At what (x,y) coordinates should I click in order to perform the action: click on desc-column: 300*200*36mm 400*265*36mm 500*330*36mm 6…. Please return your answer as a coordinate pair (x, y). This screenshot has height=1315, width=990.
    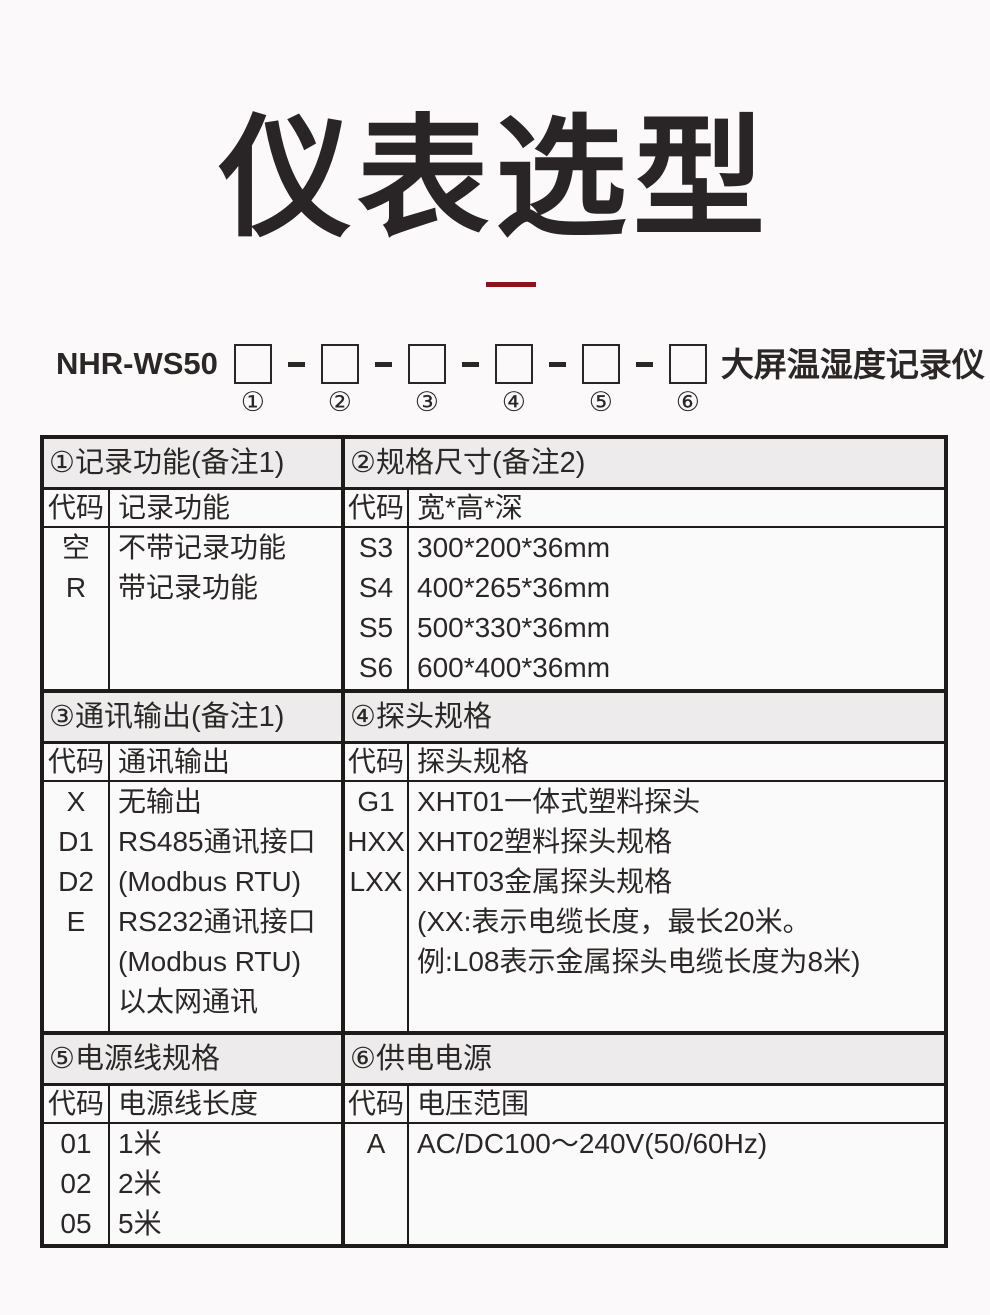
    Looking at the image, I should click on (676, 608).